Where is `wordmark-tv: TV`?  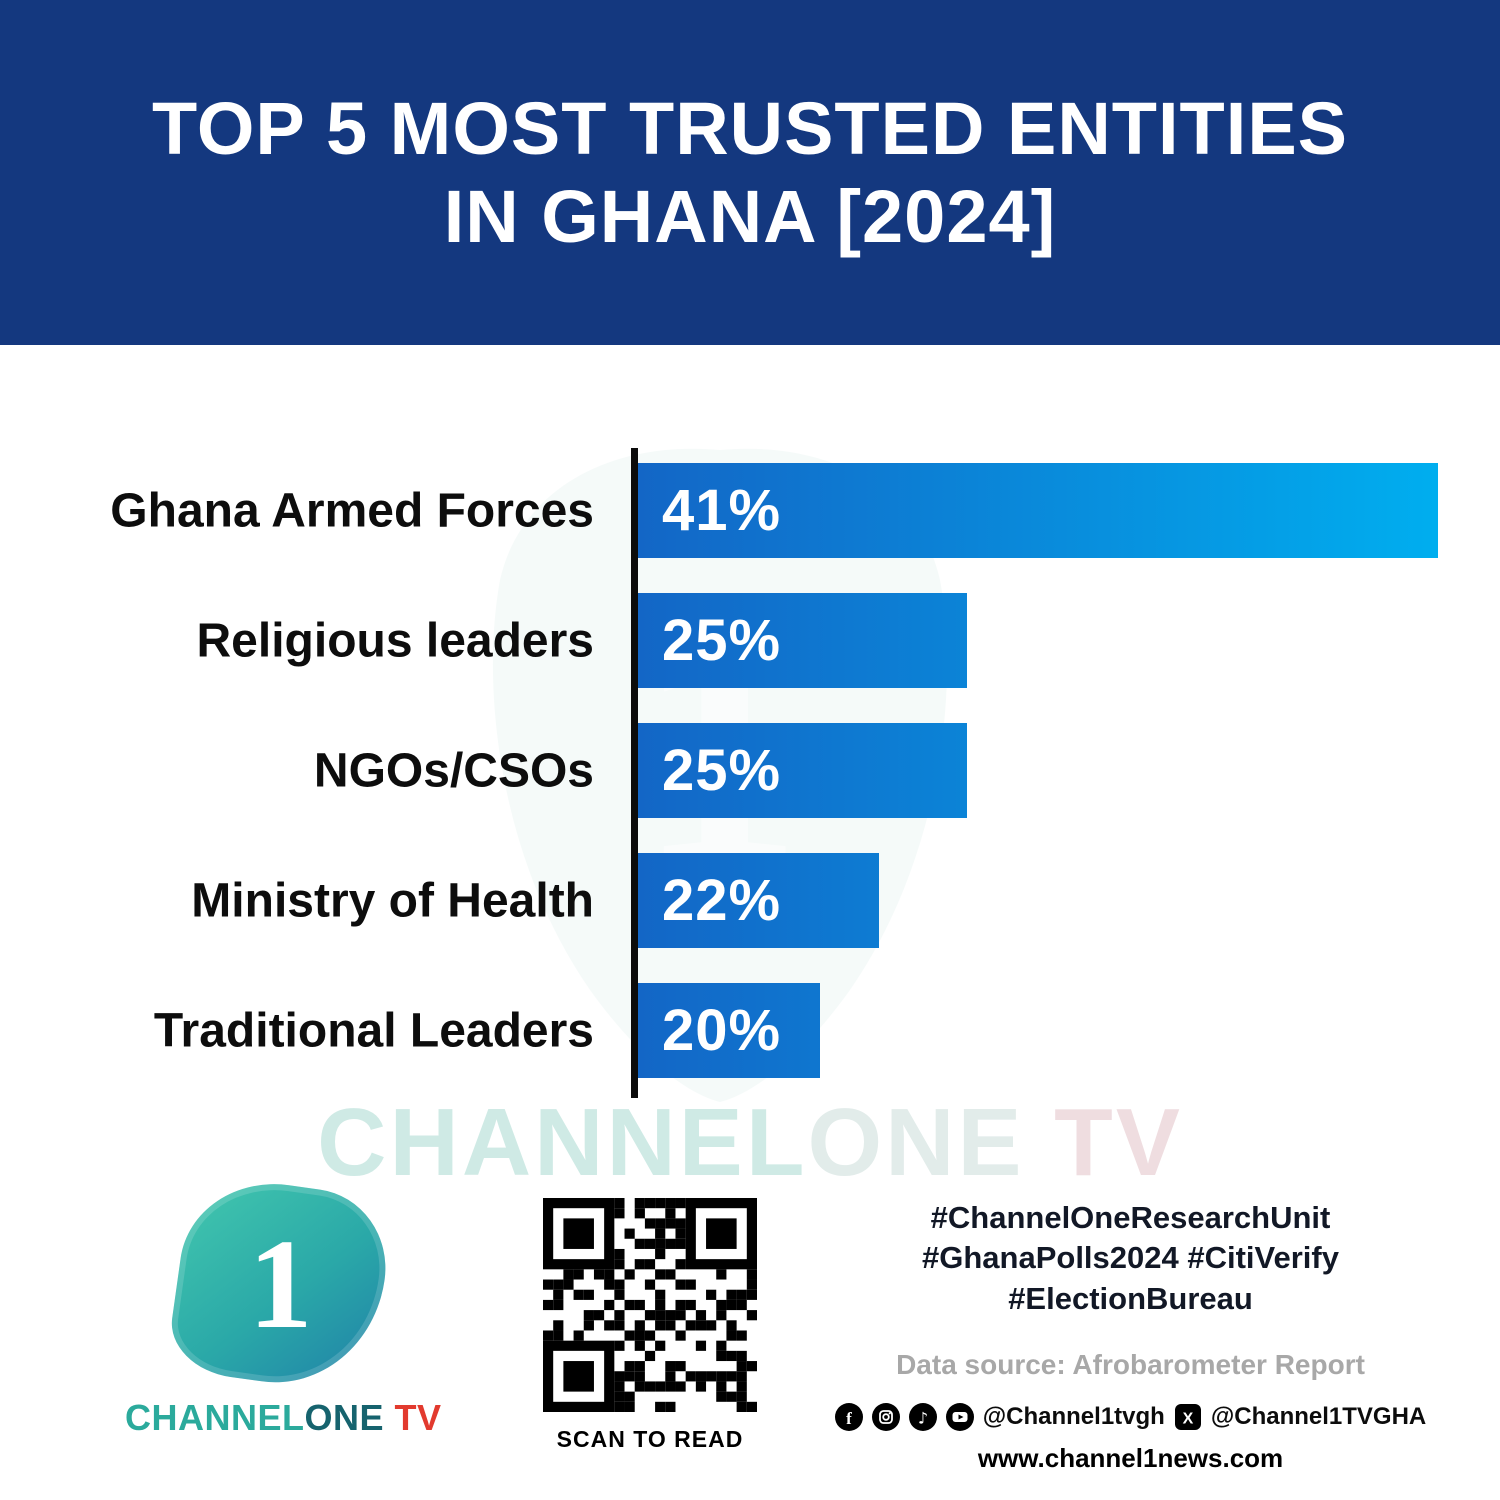 wordmark-tv: TV is located at coordinates (413, 1417).